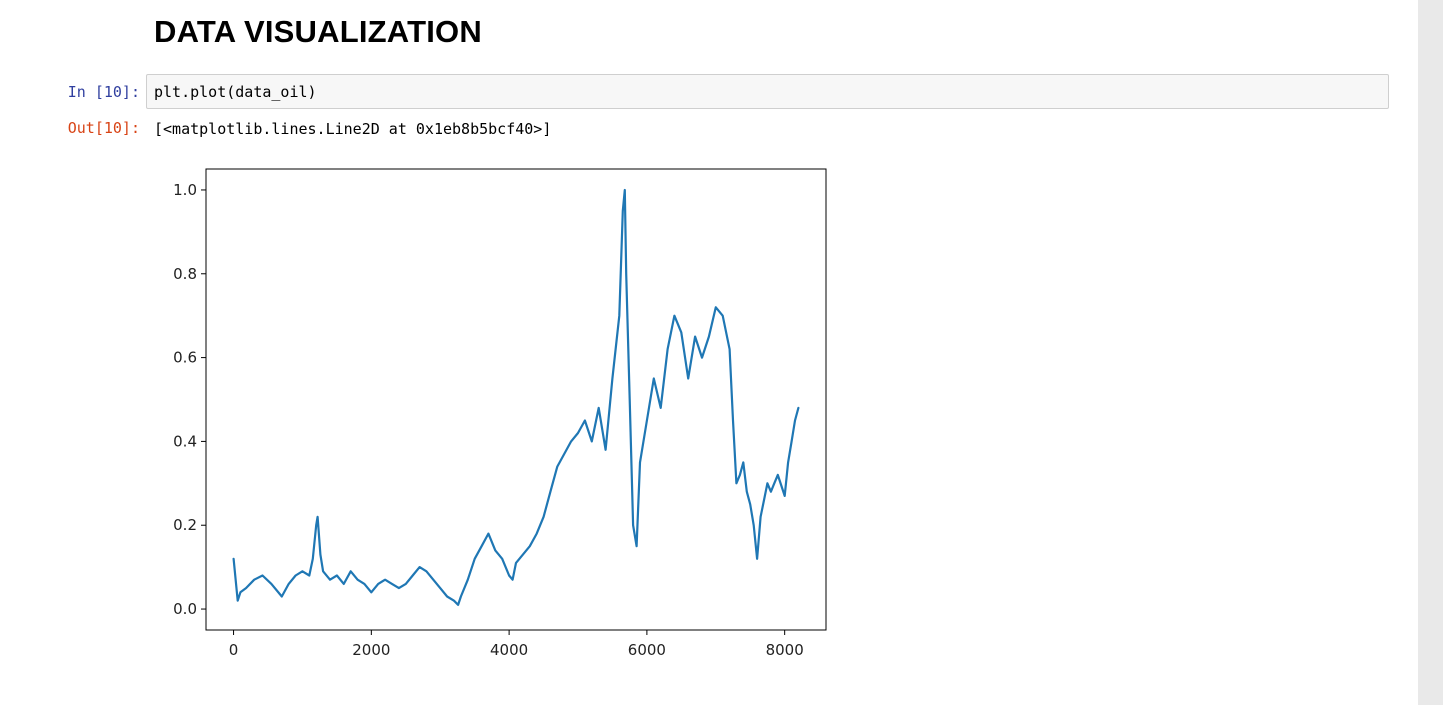  Describe the element at coordinates (103, 128) in the screenshot. I see `output-prompt: Out[10]:` at that location.